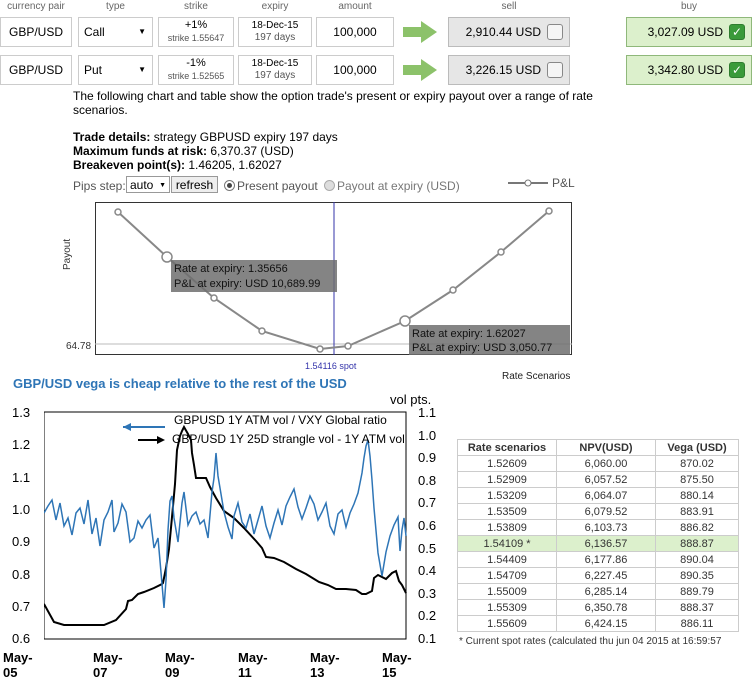 The width and height of the screenshot is (753, 680). Describe the element at coordinates (427, 548) in the screenshot. I see `right-tick-label: 0.5` at that location.